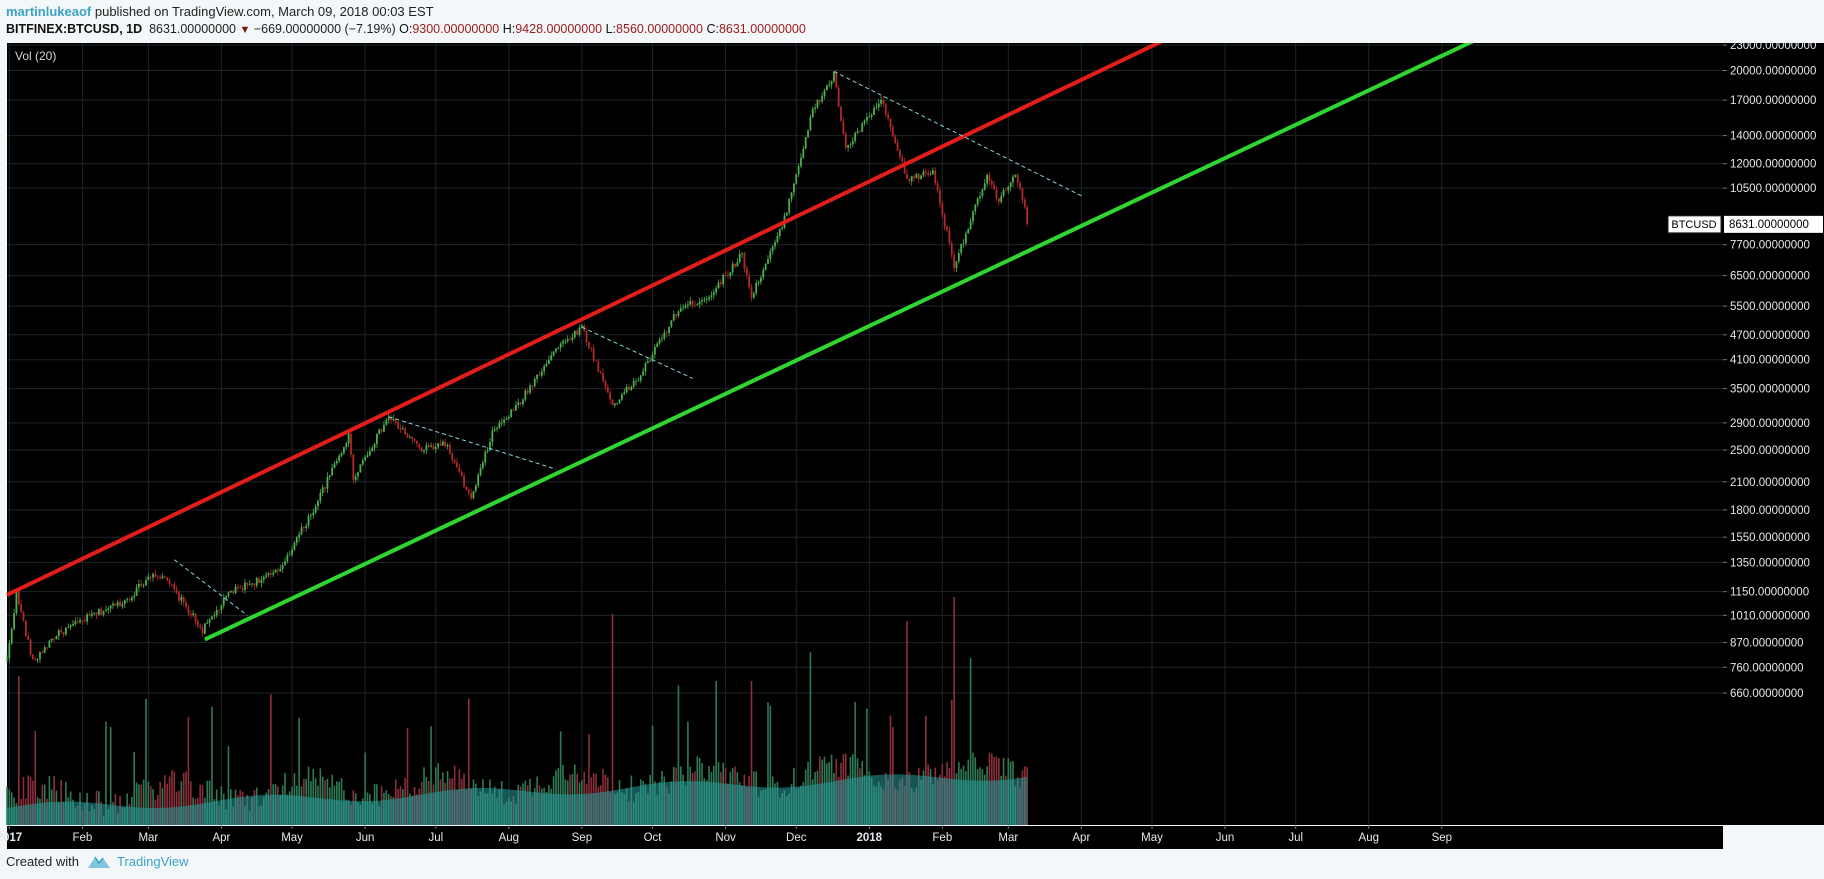  Describe the element at coordinates (99, 862) in the screenshot. I see `tradingview-logo-icon` at that location.